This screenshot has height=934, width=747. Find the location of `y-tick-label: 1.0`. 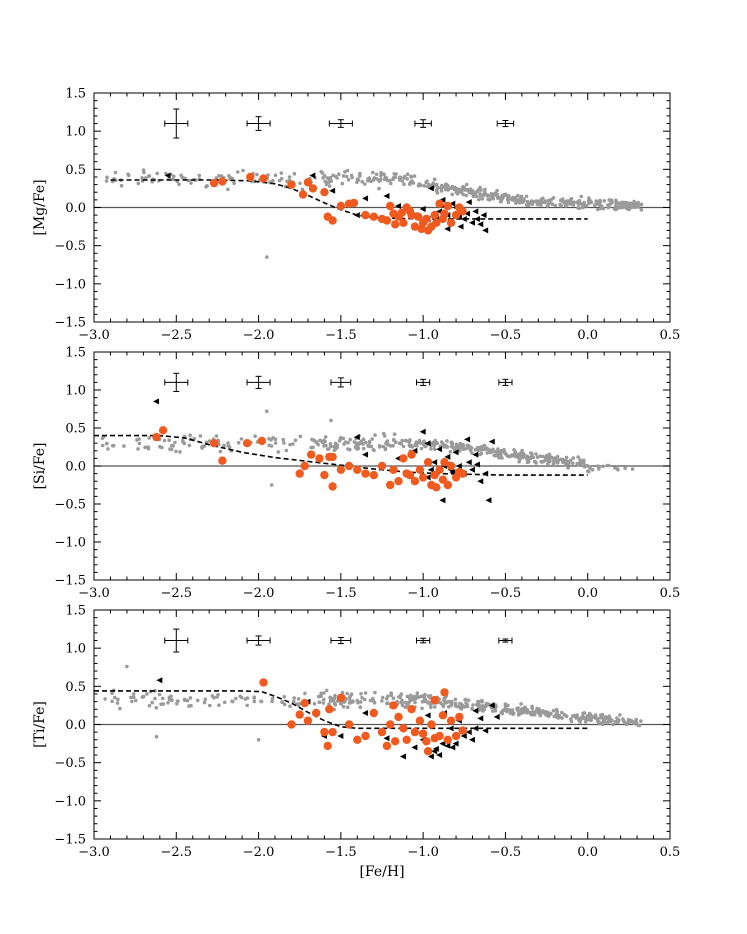

y-tick-label: 1.0 is located at coordinates (75, 391).